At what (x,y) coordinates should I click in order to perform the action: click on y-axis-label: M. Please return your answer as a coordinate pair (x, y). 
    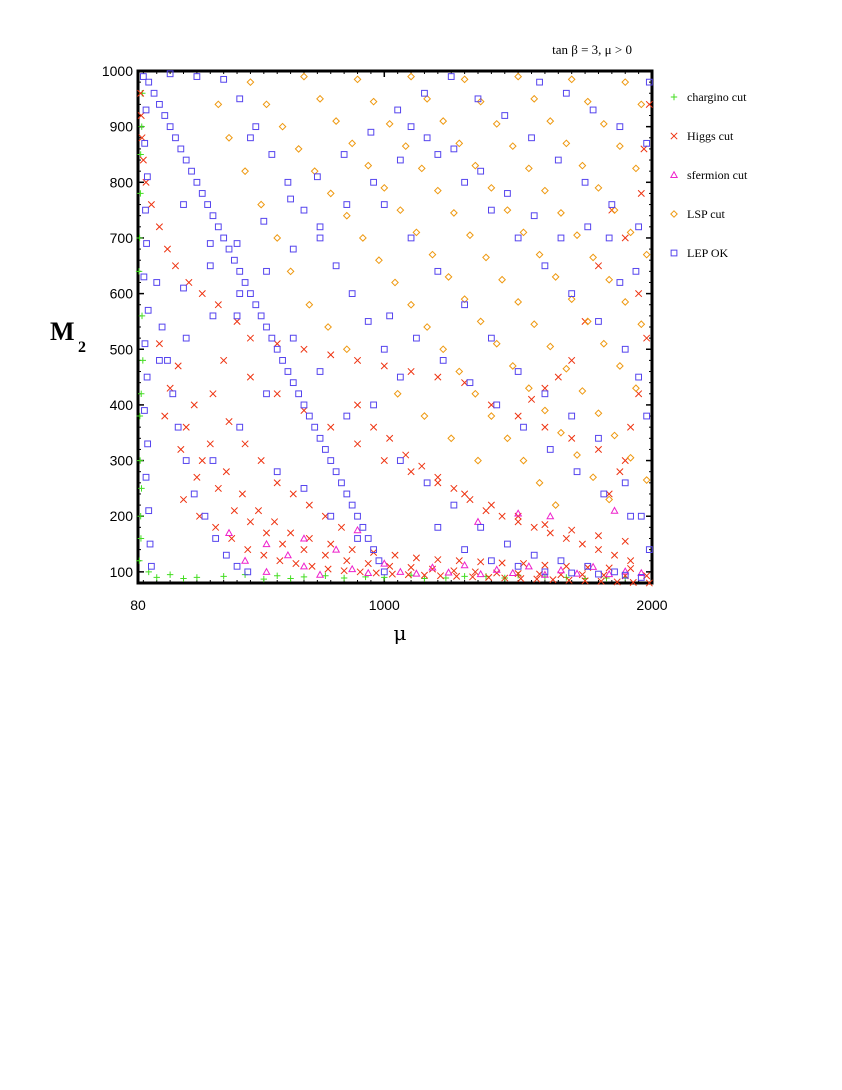
    Looking at the image, I should click on (62, 331).